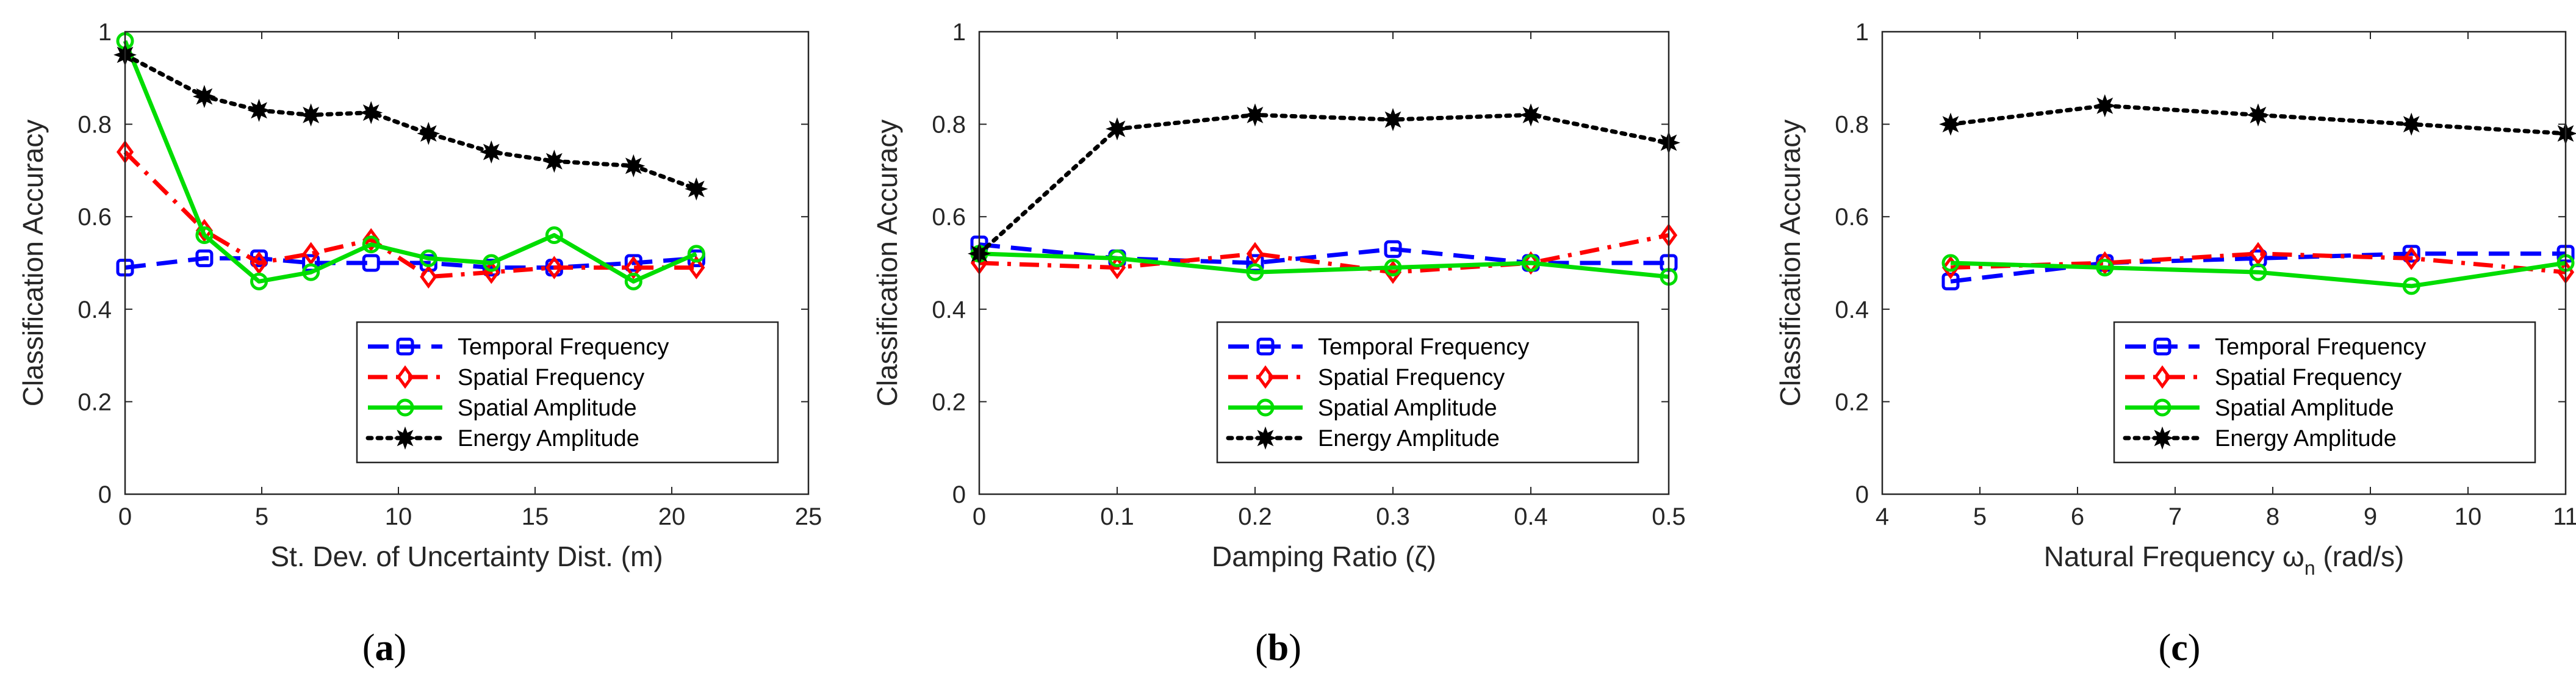 This screenshot has width=2576, height=676. Describe the element at coordinates (2077, 516) in the screenshot. I see `x-tick-label: 6` at that location.